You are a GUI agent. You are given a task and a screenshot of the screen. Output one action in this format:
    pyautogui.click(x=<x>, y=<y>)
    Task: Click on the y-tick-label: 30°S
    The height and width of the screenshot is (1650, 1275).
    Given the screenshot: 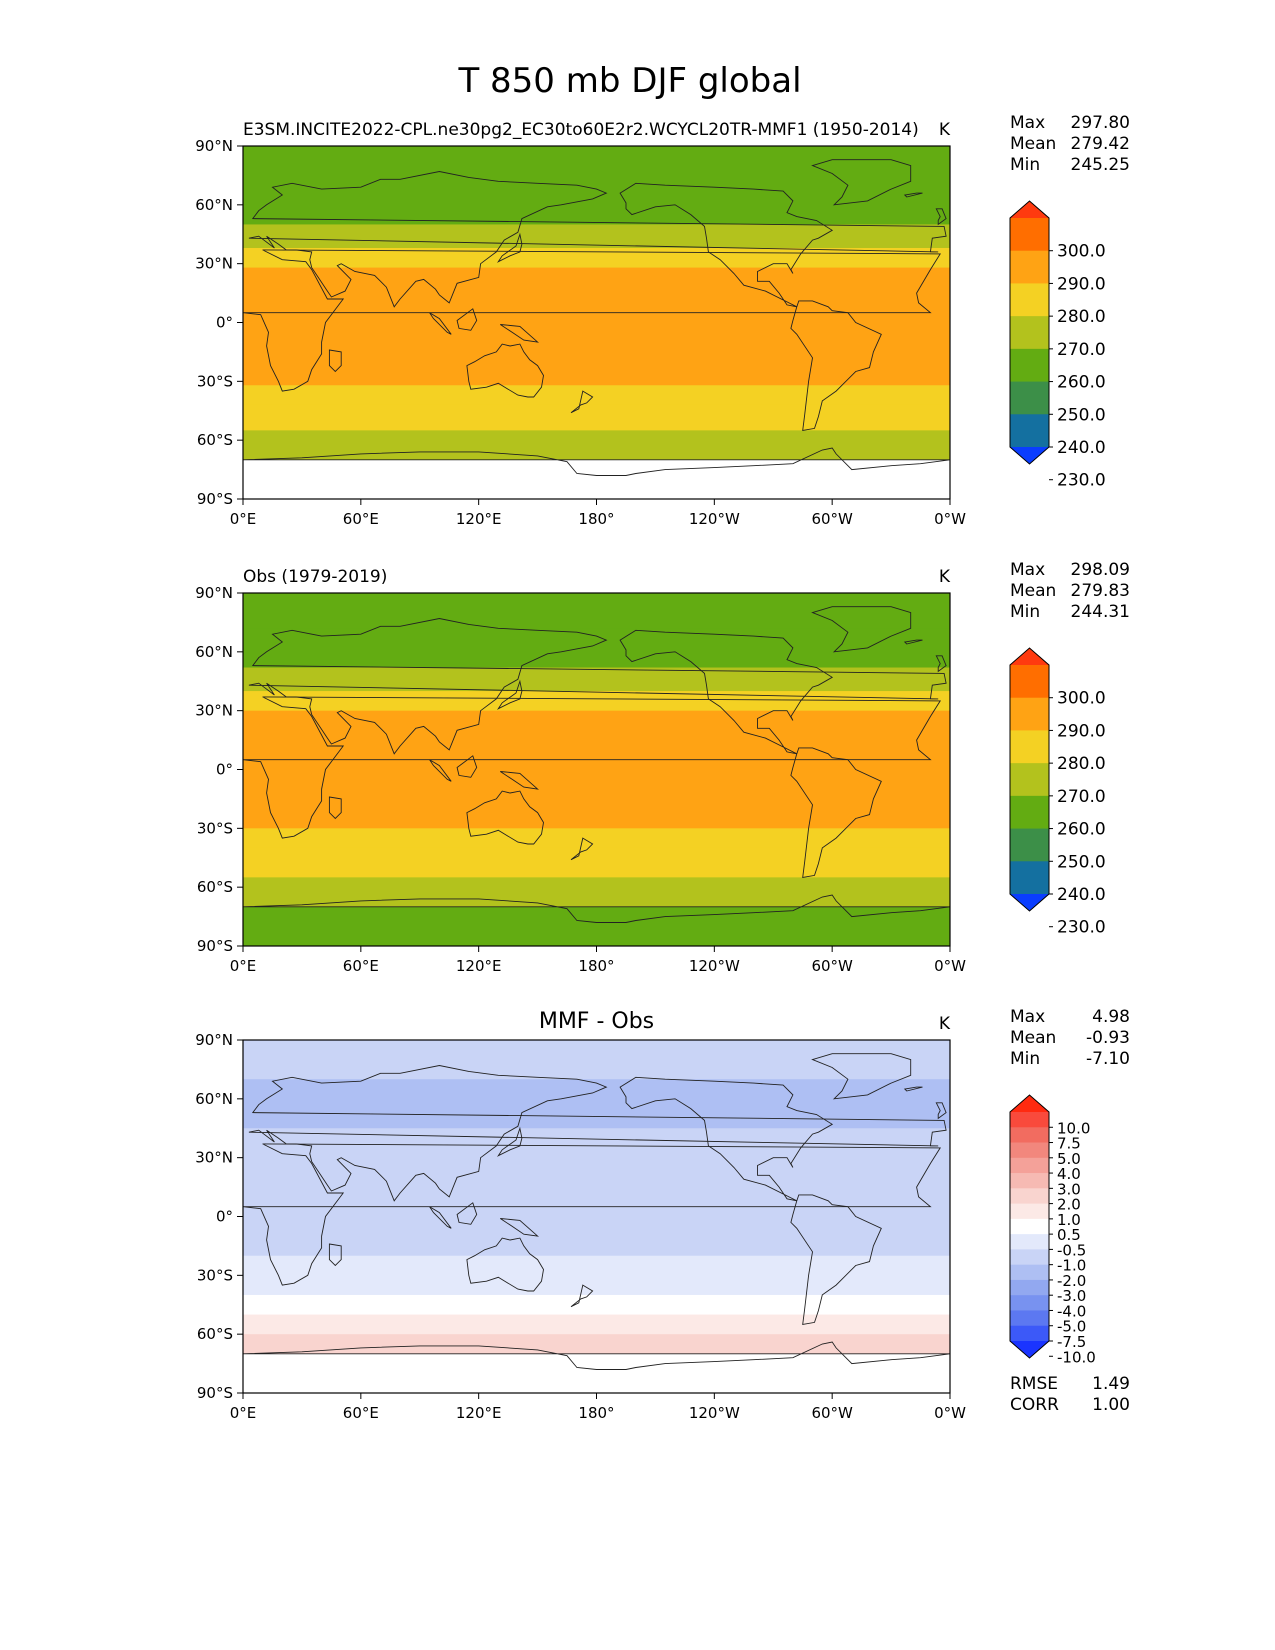 What is the action you would take?
    pyautogui.click(x=215, y=381)
    